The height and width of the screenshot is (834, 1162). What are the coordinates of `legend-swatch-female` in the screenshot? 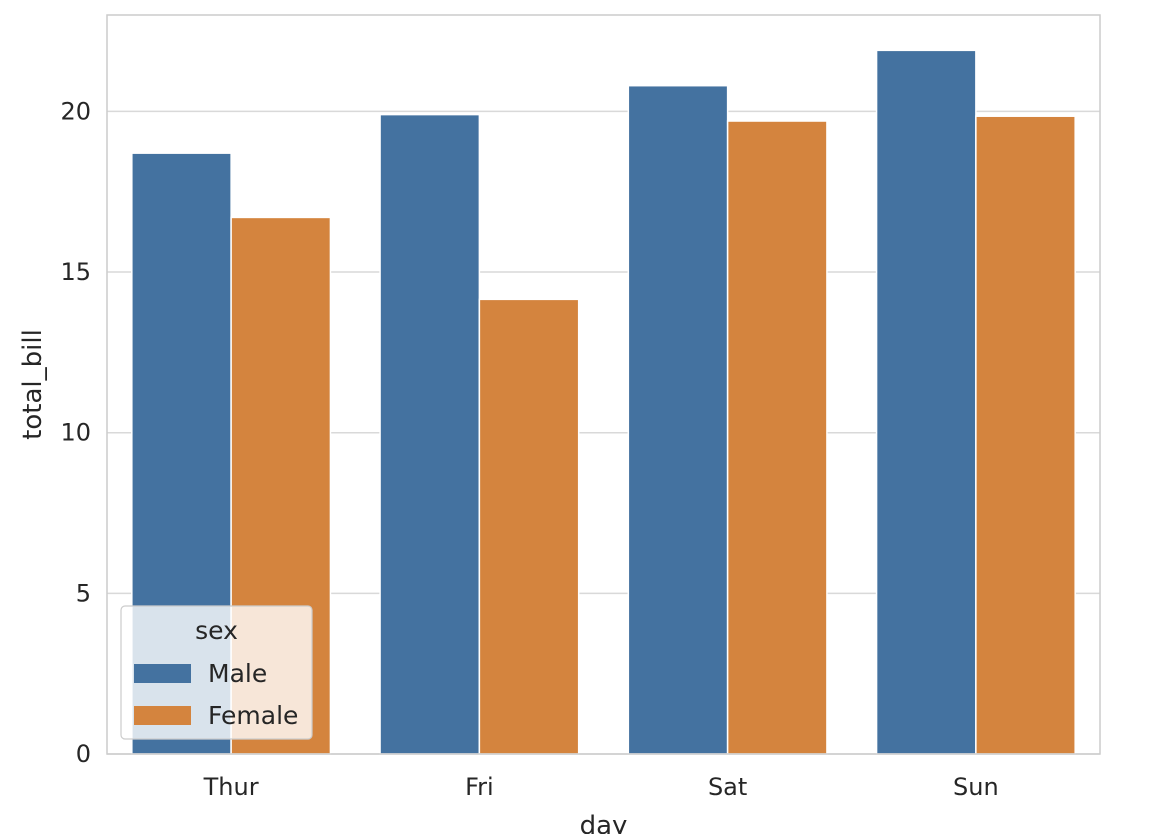 It's located at (162, 715).